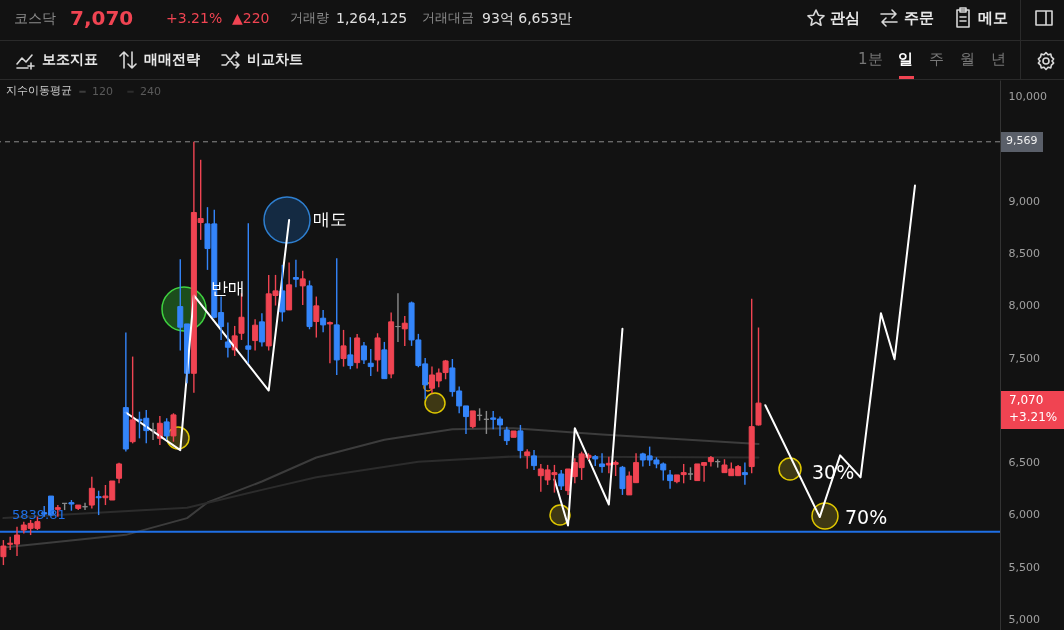 This screenshot has width=1064, height=630. What do you see at coordinates (1024, 306) in the screenshot?
I see `y-tick-label: 8,000` at bounding box center [1024, 306].